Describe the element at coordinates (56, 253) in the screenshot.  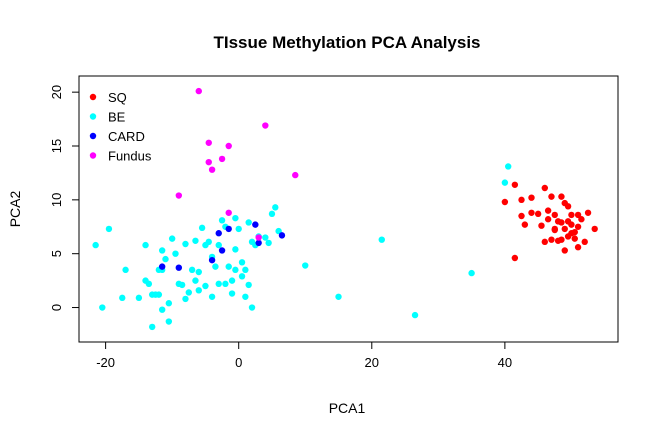
I see `y-tick-label: 5` at that location.